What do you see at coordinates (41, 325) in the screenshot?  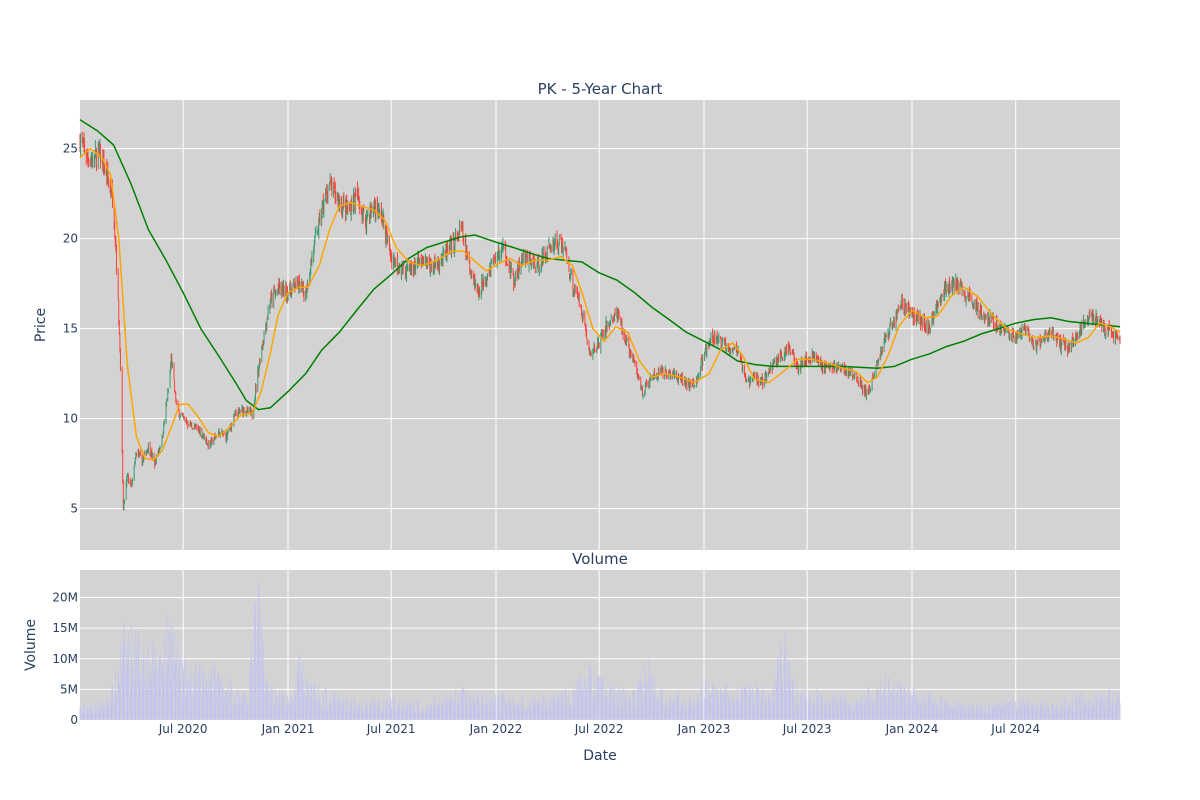 I see `price-axis-title: Price` at bounding box center [41, 325].